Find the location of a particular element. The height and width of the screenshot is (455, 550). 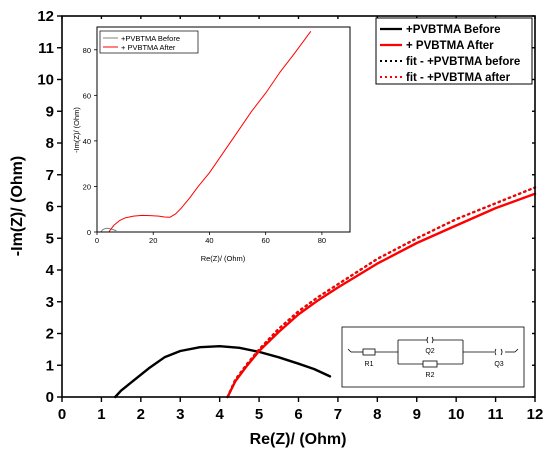

inset-legend-label-after: + PVBTMA After is located at coordinates (148, 47).